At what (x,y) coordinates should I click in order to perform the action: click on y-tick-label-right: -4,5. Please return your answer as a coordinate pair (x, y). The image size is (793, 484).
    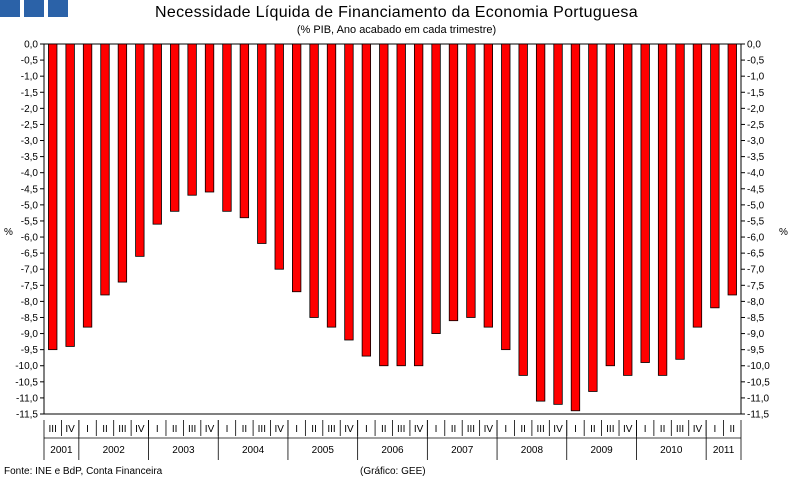
    Looking at the image, I should click on (756, 189).